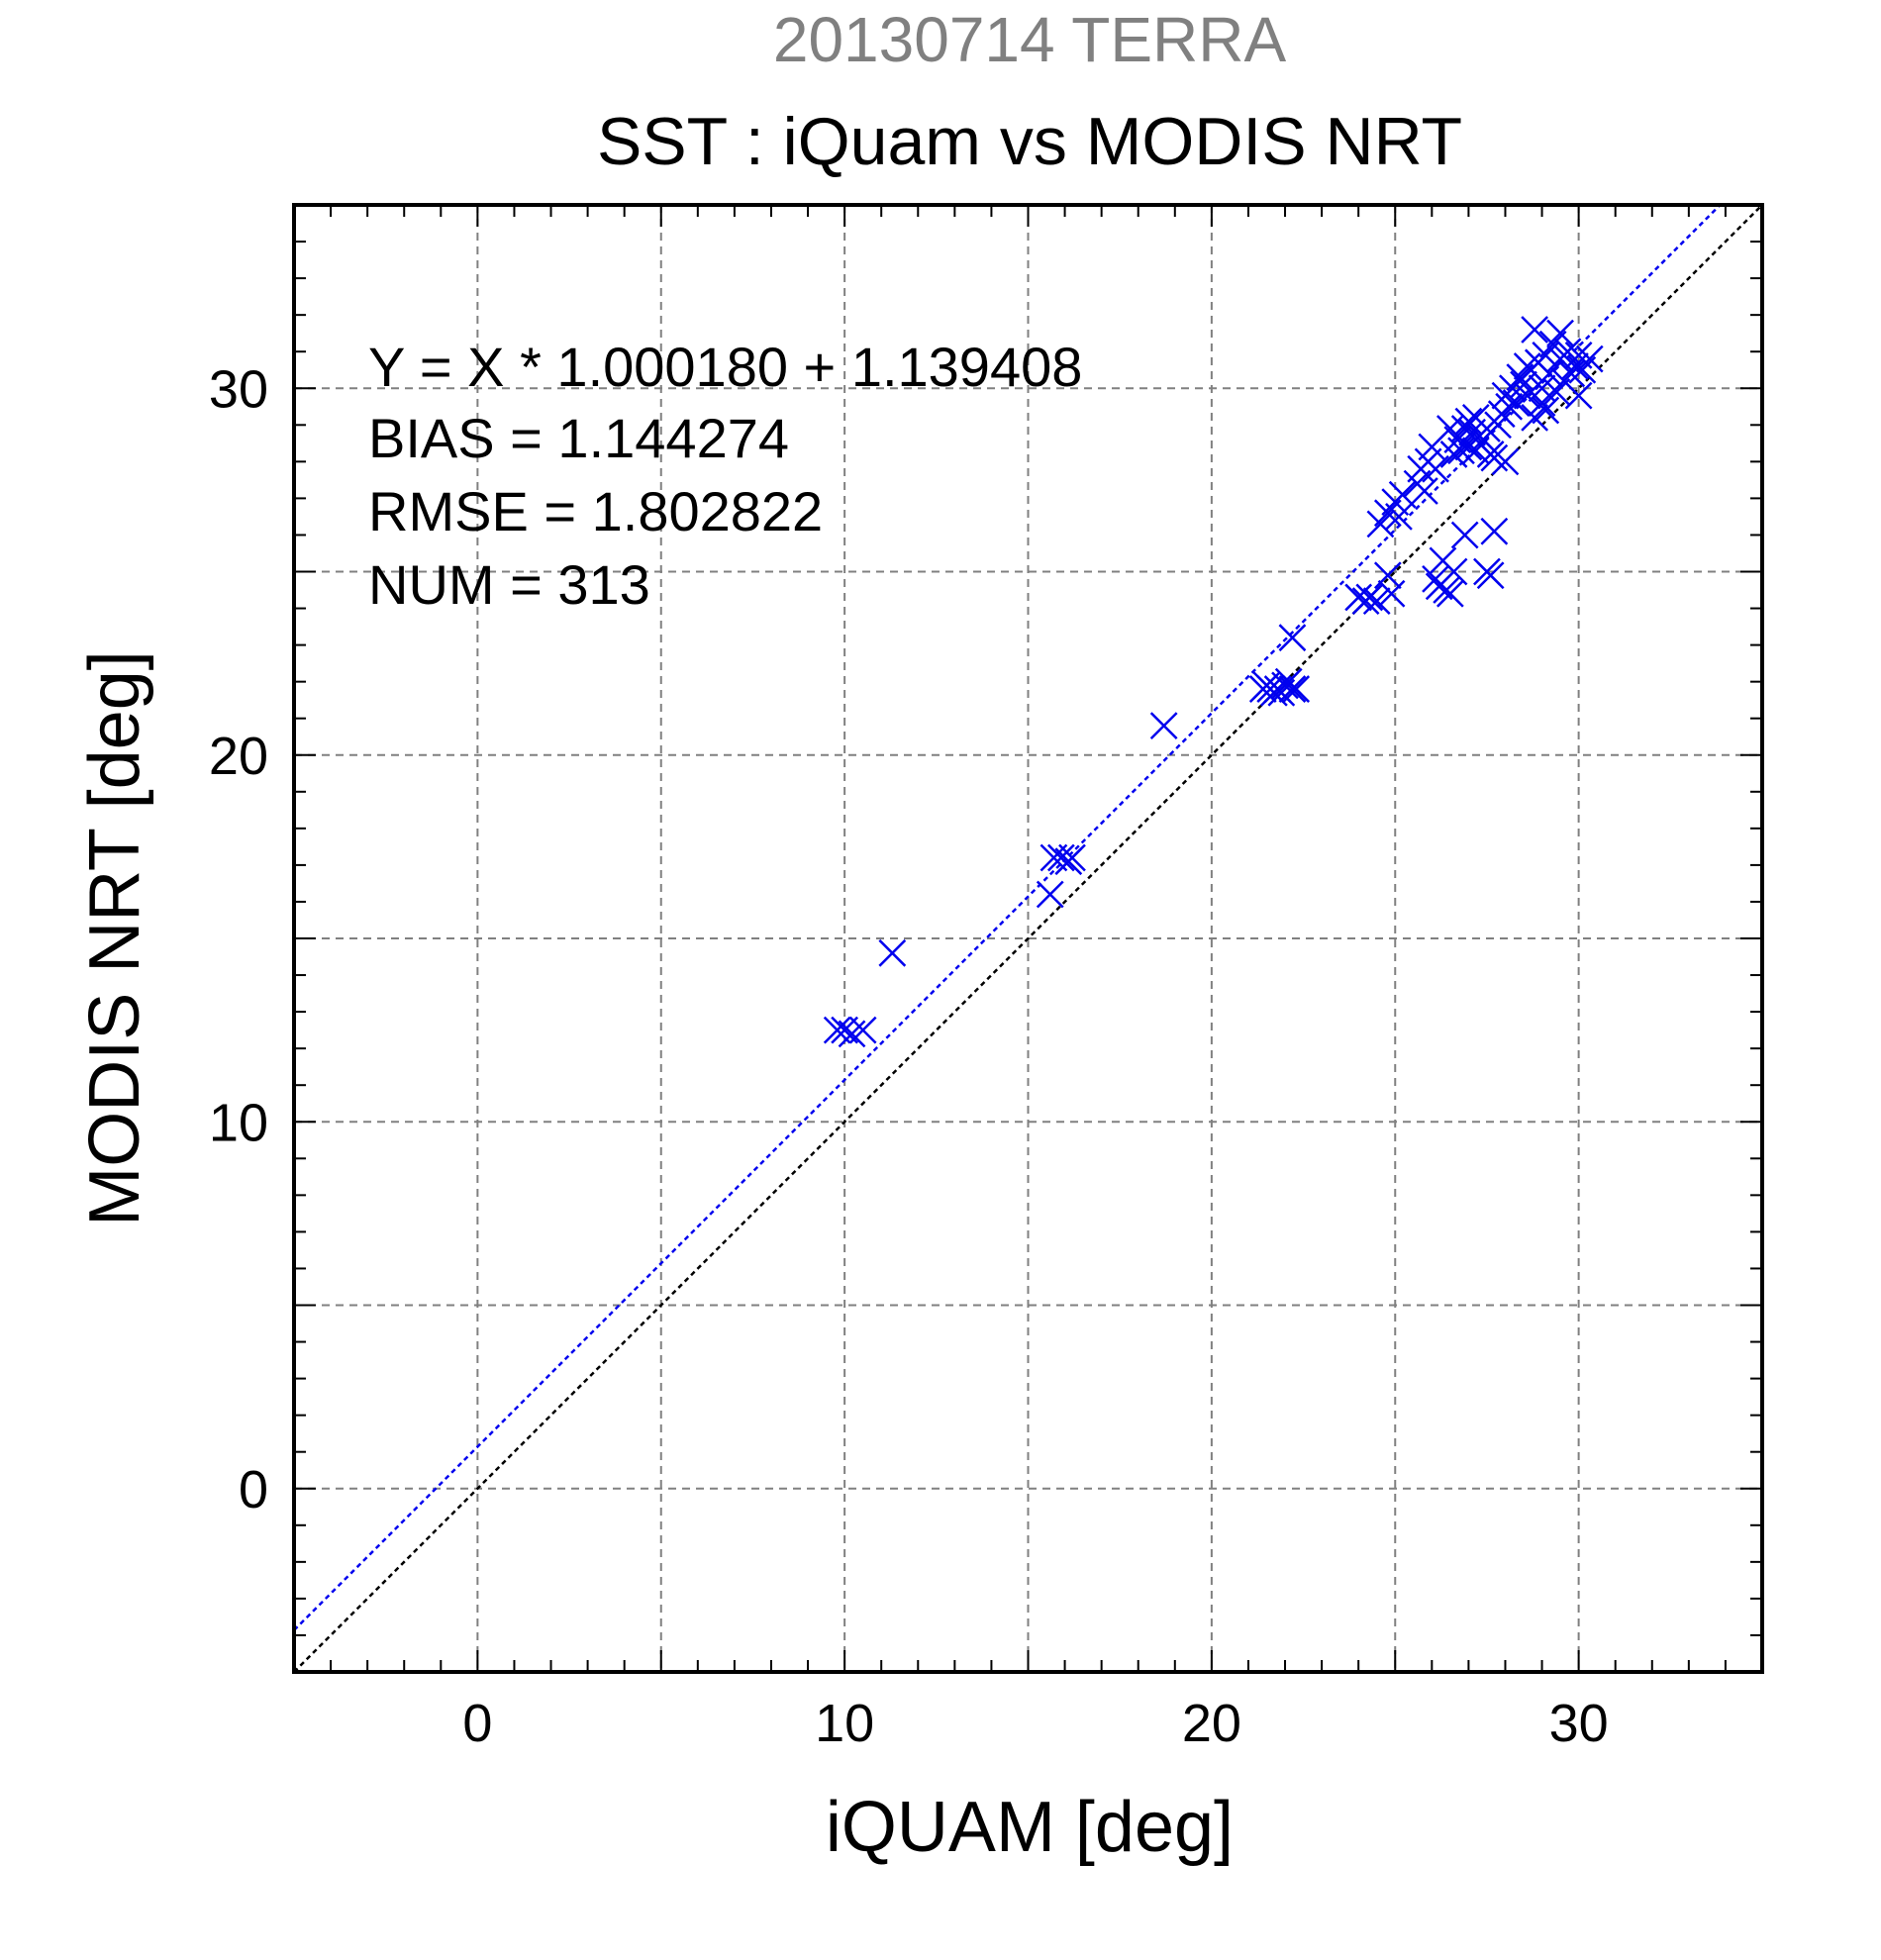 This screenshot has width=1881, height=1960. I want to click on bias-label: BIAS = 1.144274, so click(579, 438).